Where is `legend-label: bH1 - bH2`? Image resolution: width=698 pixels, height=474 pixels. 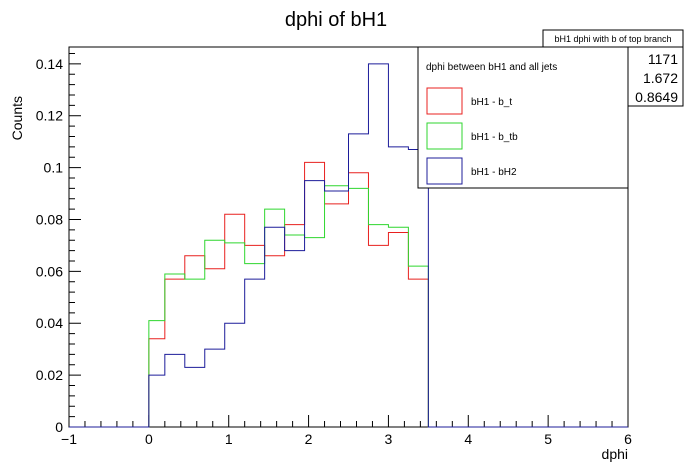
legend-label: bH1 - bH2 is located at coordinates (494, 172).